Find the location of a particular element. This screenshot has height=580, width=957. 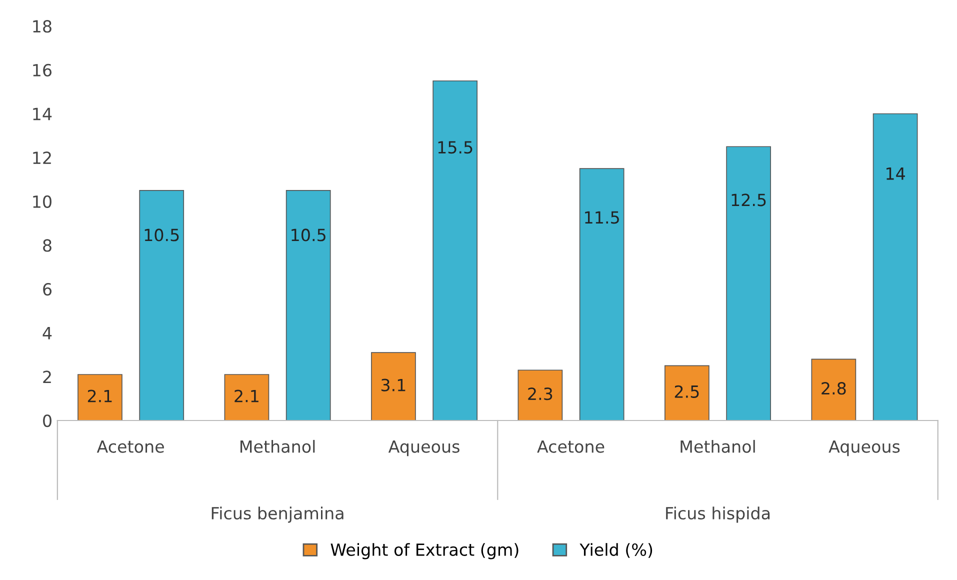

data-label: 15.5 is located at coordinates (455, 147).